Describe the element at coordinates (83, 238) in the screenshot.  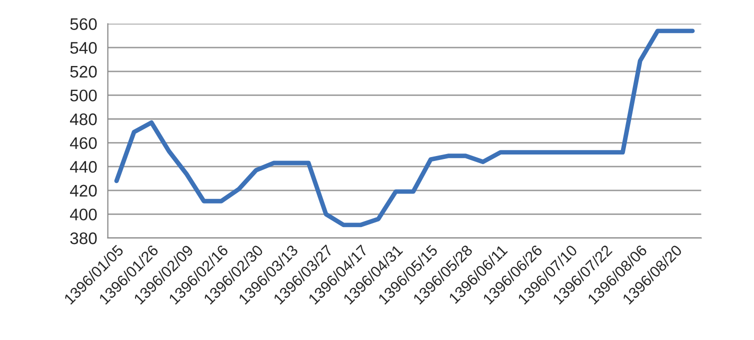
I see `y-tick-label: 380` at that location.